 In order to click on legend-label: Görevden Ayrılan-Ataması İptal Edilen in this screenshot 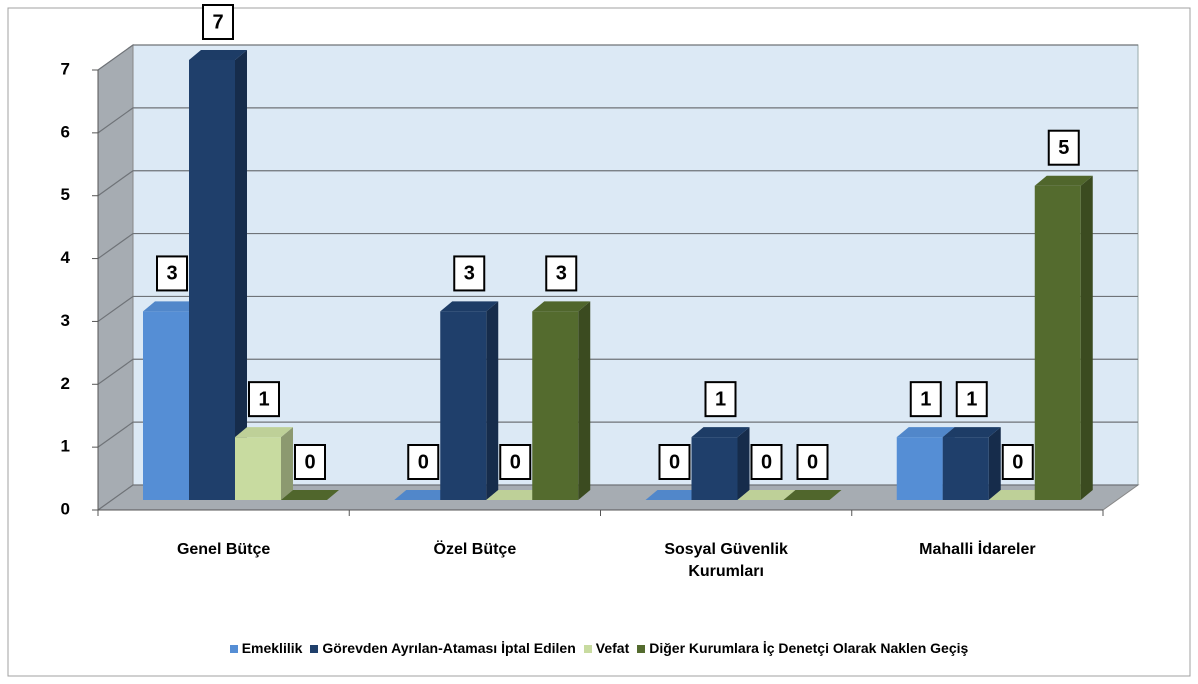, I will do `click(449, 648)`.